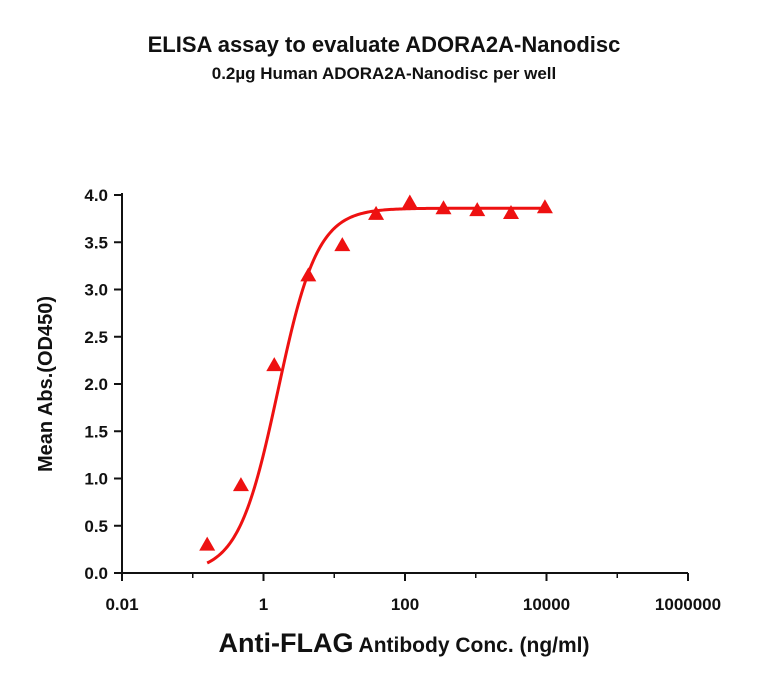 Image resolution: width=768 pixels, height=688 pixels. What do you see at coordinates (96, 431) in the screenshot?
I see `y-tick-label: 1.5` at bounding box center [96, 431].